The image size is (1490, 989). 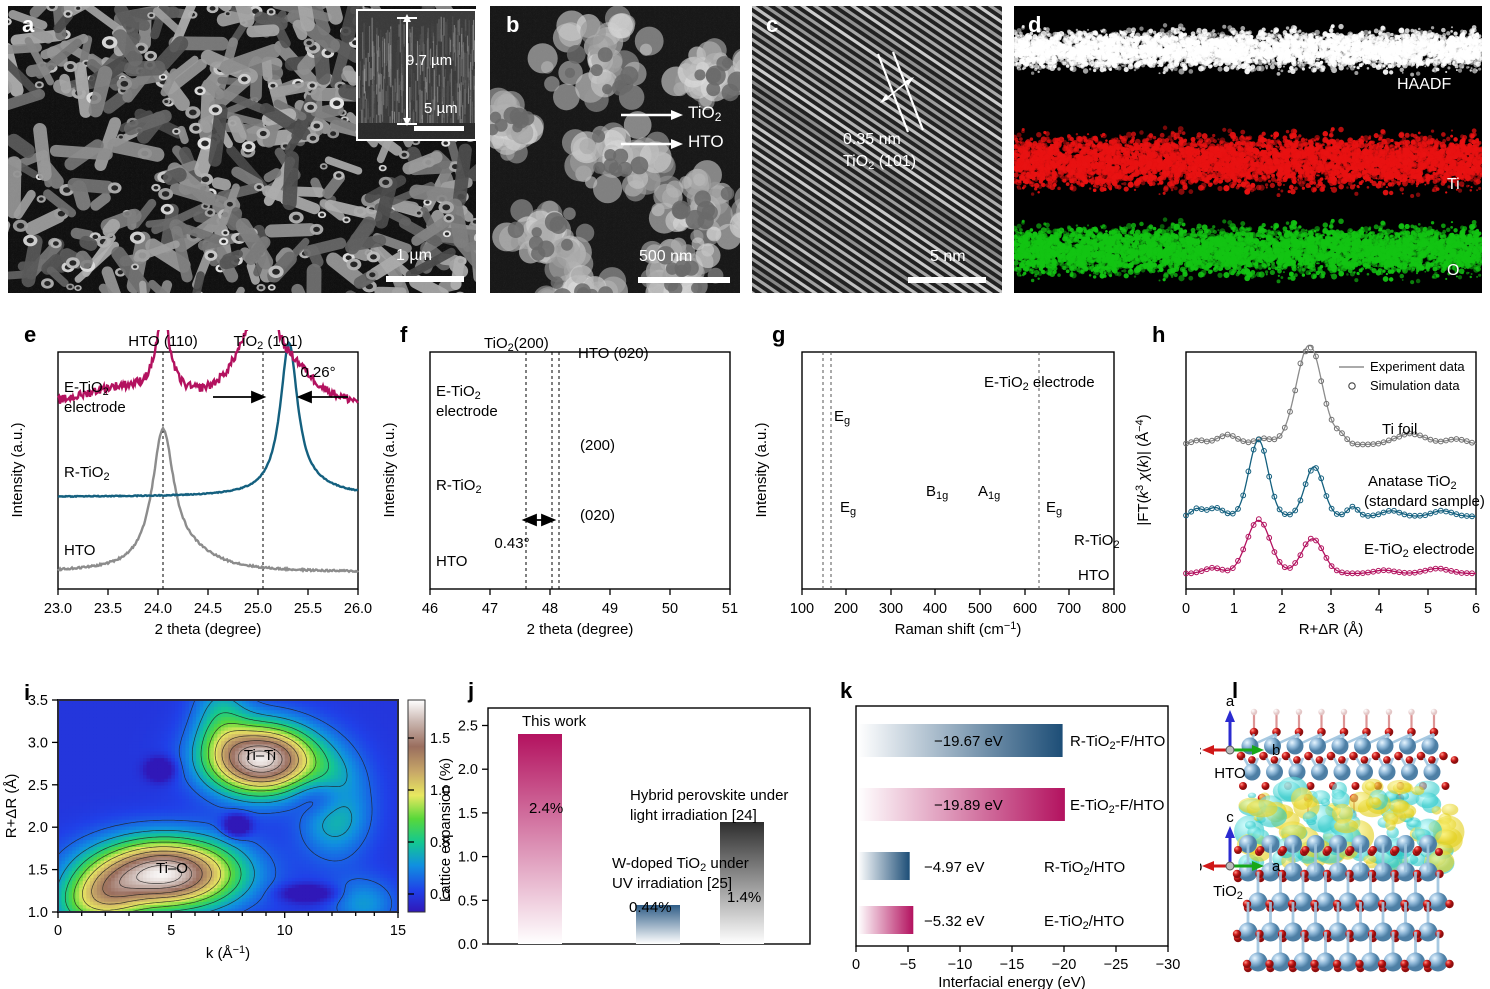 What do you see at coordinates (935, 609) in the screenshot?
I see `panel-g-xtick-3: 400` at bounding box center [935, 609].